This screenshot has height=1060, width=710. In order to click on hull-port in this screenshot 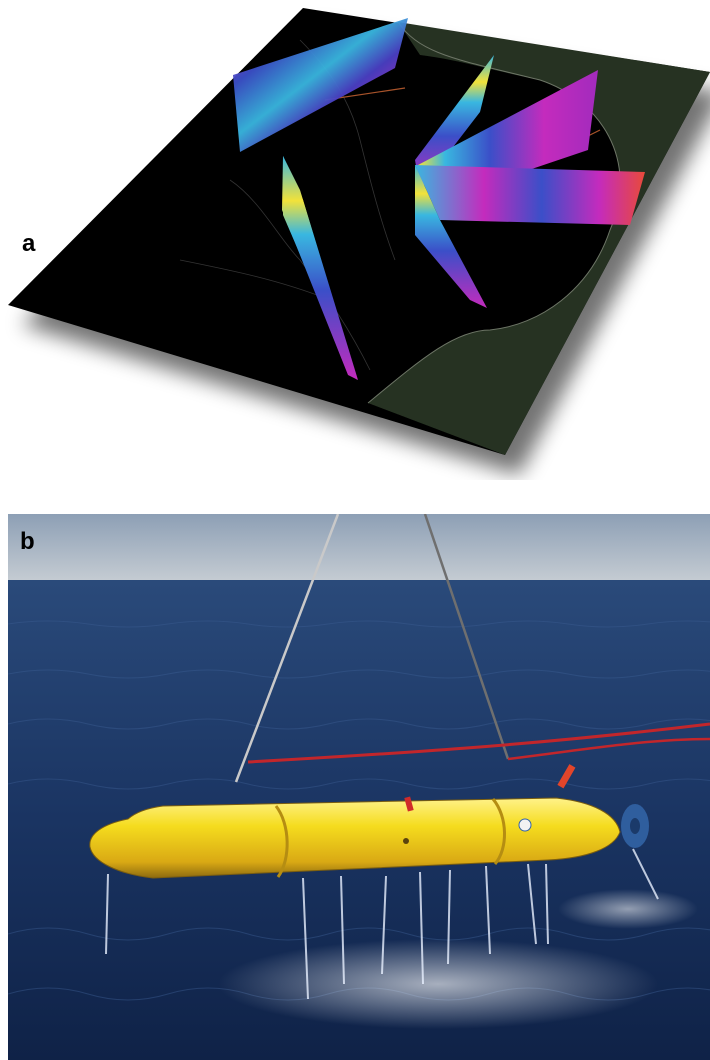, I will do `click(406, 841)`.